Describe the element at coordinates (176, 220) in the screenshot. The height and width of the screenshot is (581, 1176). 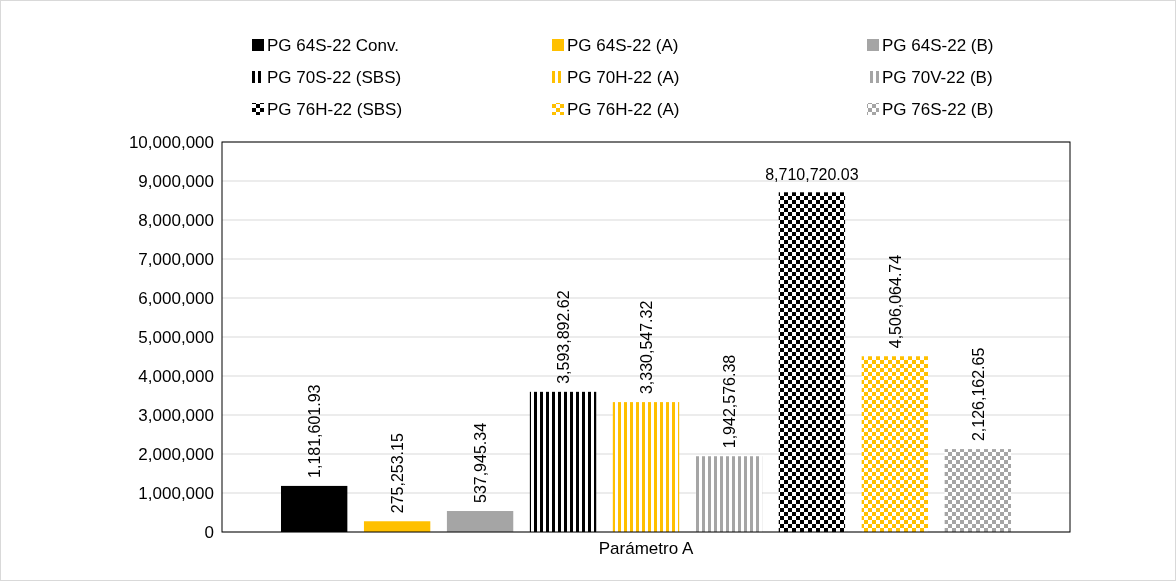
I see `y-tick-label: 8,000,000` at that location.